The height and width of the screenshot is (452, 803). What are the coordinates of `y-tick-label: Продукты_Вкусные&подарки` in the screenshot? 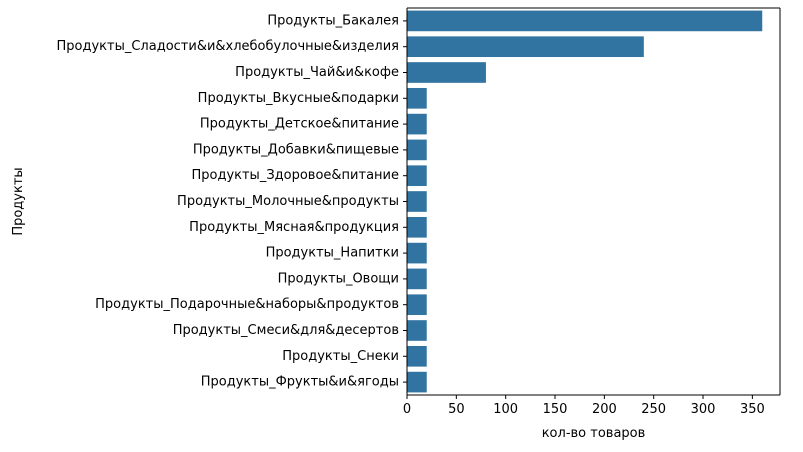 It's located at (298, 98).